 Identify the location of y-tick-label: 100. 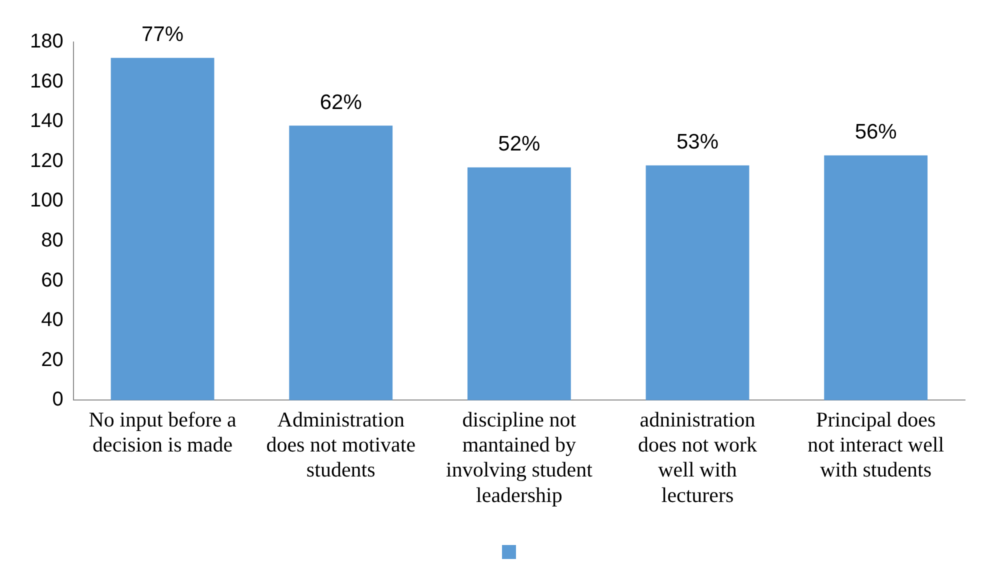
(47, 201).